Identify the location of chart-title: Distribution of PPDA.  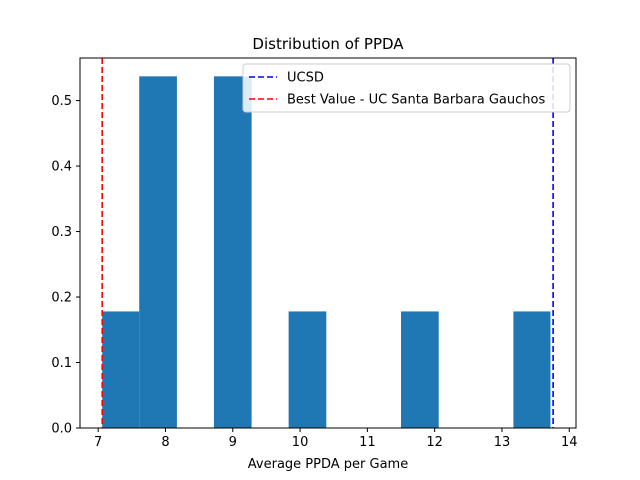
(328, 44).